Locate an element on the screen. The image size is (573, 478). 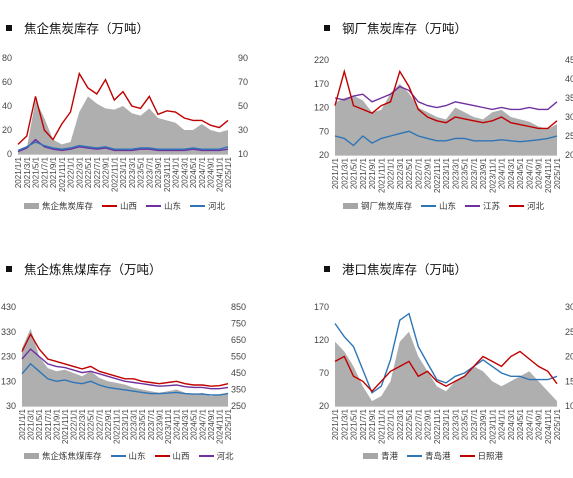
legend-label: 河北 is located at coordinates (217, 206).